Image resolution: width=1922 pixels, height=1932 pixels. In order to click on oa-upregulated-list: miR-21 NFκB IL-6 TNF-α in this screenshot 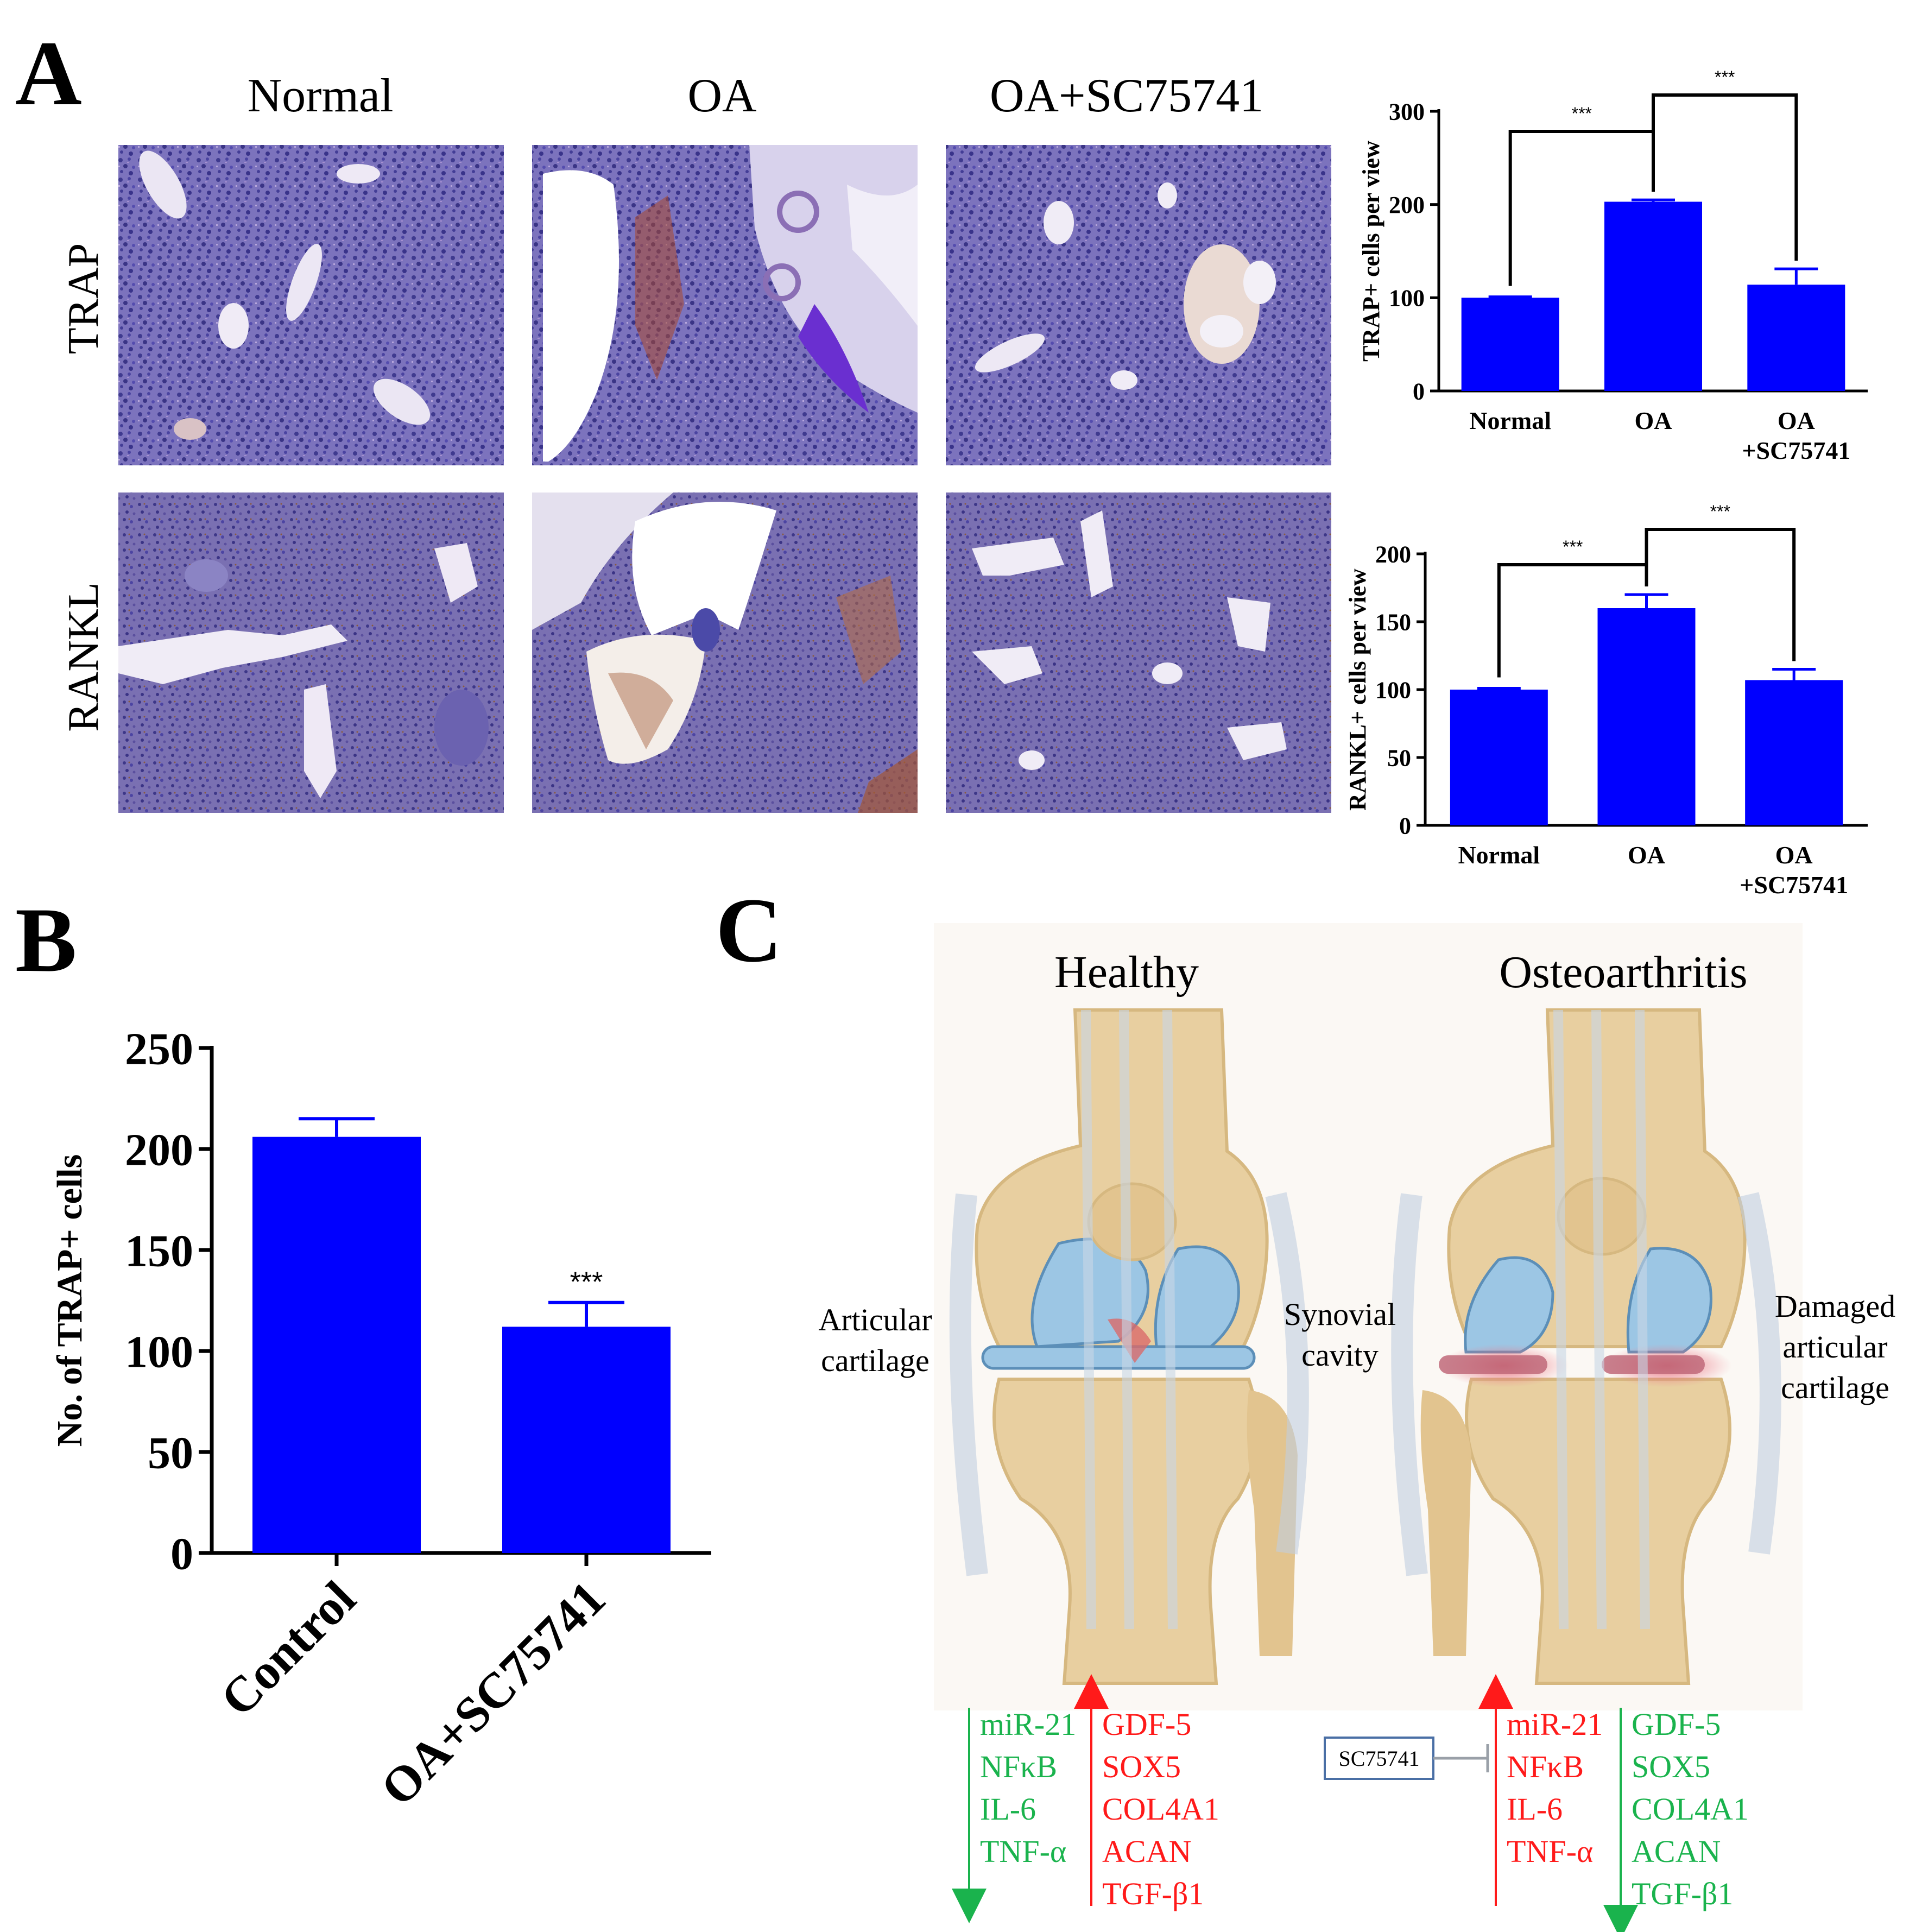, I will do `click(1555, 1788)`.